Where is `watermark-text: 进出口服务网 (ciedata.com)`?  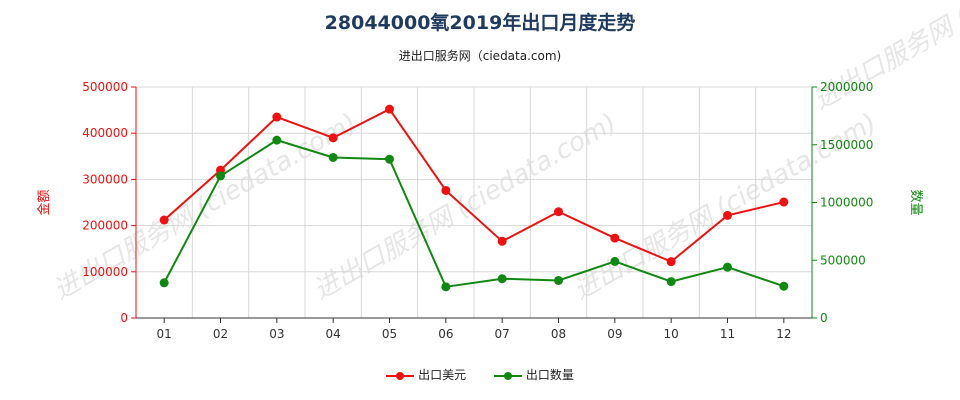 watermark-text: 进出口服务网 (ciedata.com) is located at coordinates (884, 58).